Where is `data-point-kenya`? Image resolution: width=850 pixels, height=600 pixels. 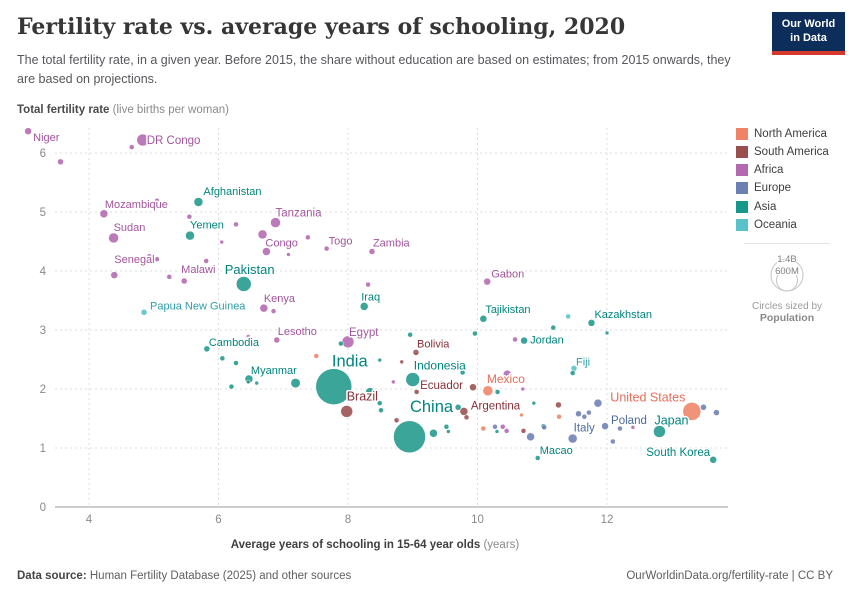
data-point-kenya is located at coordinates (264, 308).